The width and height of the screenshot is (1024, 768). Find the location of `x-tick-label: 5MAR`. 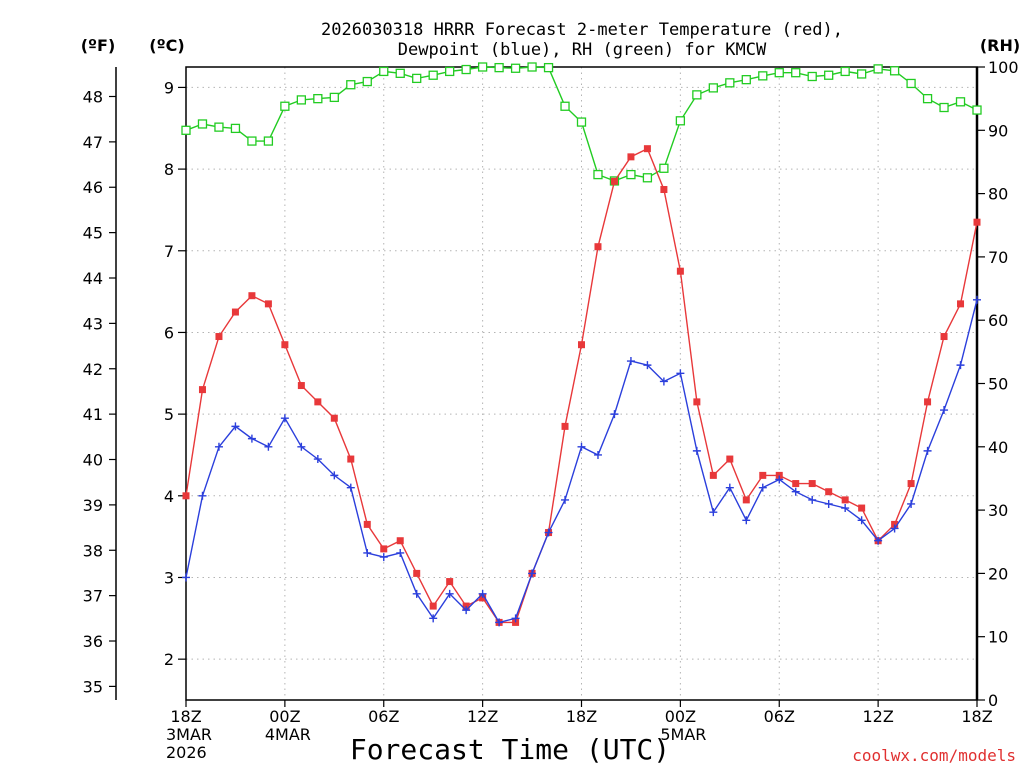

x-tick-label: 5MAR is located at coordinates (683, 734).